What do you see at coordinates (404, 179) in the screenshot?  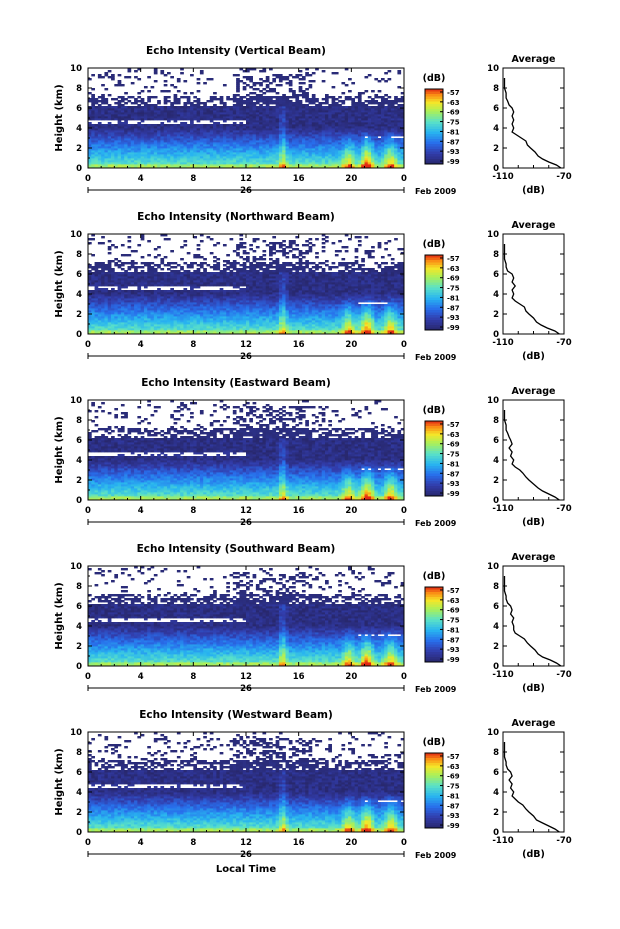 I see `x-tick-label: 0` at bounding box center [404, 179].